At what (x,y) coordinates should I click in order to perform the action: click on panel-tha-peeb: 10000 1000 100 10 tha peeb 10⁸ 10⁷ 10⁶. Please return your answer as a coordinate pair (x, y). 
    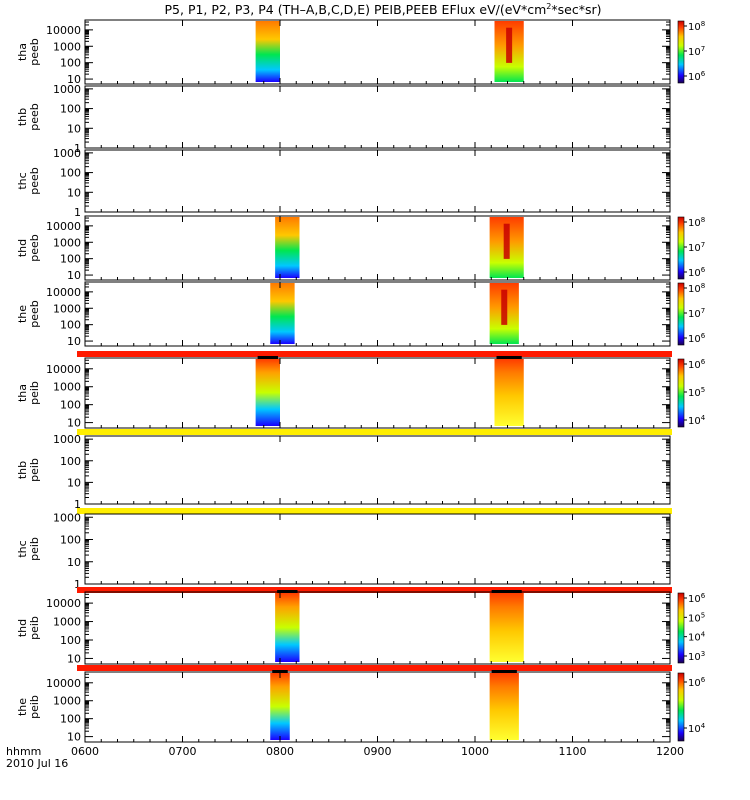
    Looking at the image, I should click on (361, 52).